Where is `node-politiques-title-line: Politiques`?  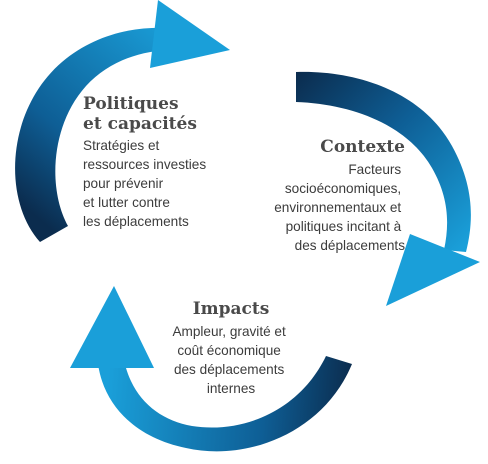
node-politiques-title-line: Politiques is located at coordinates (131, 104).